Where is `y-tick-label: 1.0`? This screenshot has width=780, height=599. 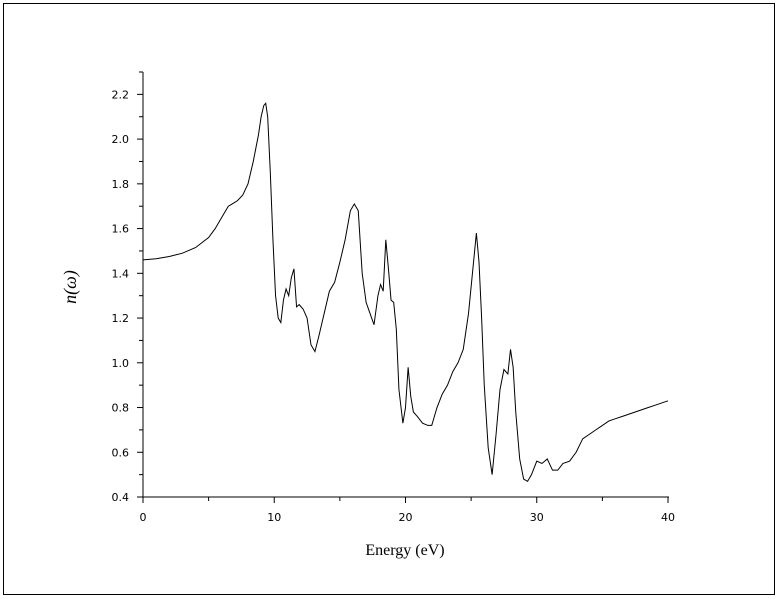 y-tick-label: 1.0 is located at coordinates (121, 363).